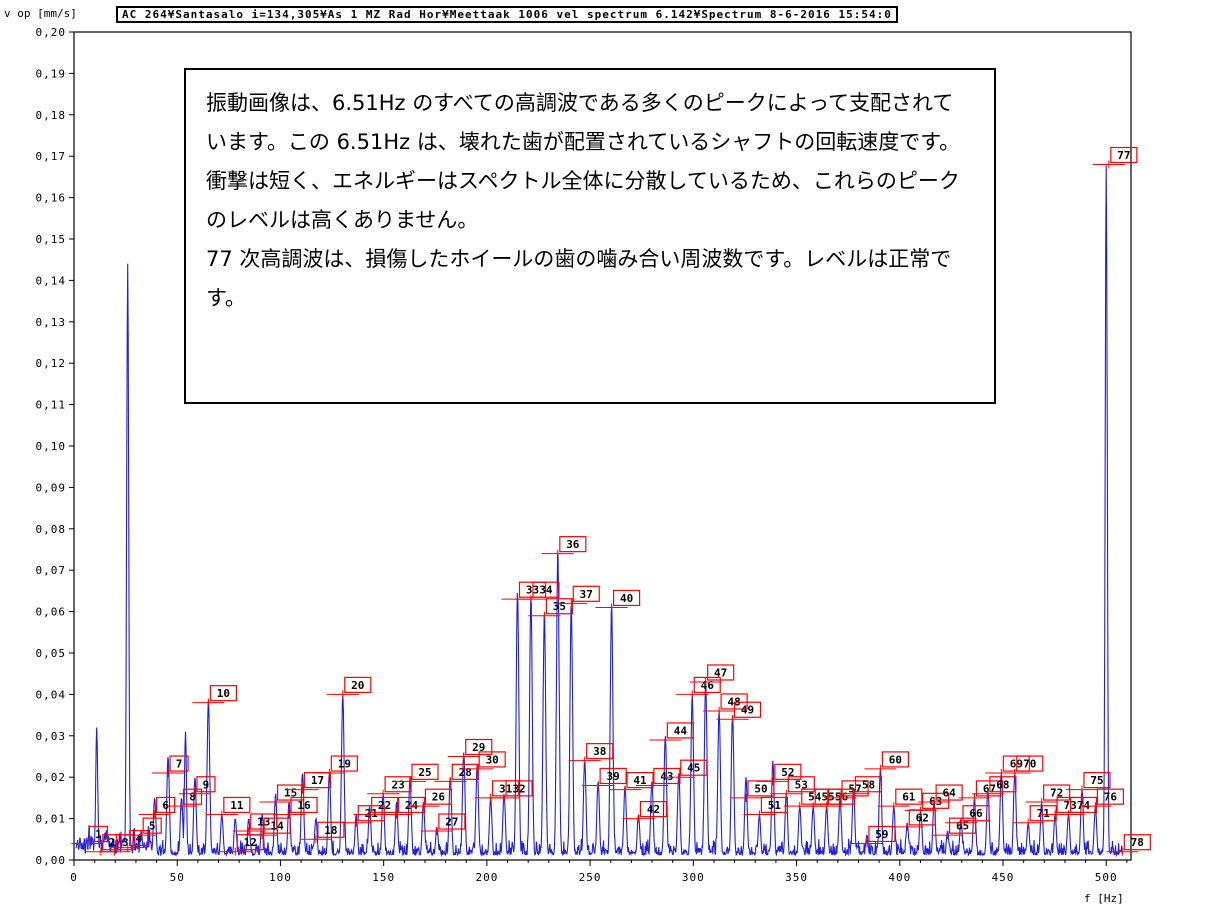  I want to click on harmonic-marker-label: 50, so click(760, 788).